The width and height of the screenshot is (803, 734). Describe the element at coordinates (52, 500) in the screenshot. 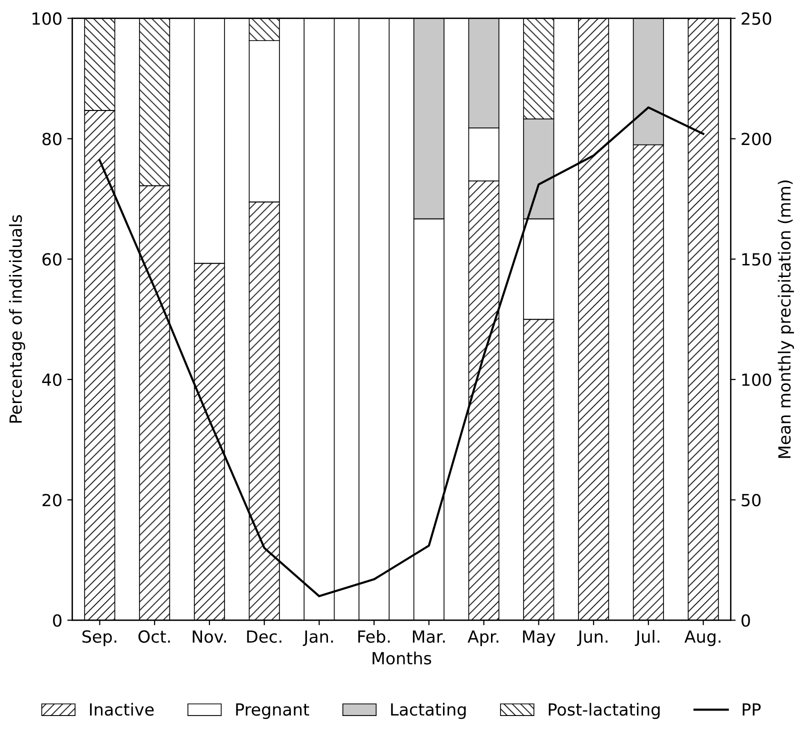

I see `y-tick-label: 20` at that location.